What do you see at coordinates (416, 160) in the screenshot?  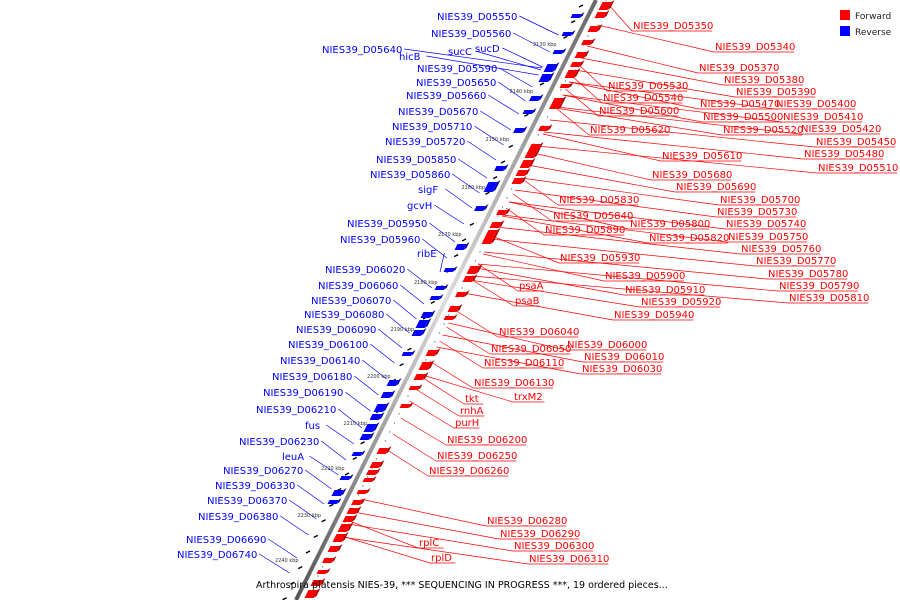 I see `gene-label-reverse: NIES39_D05850` at bounding box center [416, 160].